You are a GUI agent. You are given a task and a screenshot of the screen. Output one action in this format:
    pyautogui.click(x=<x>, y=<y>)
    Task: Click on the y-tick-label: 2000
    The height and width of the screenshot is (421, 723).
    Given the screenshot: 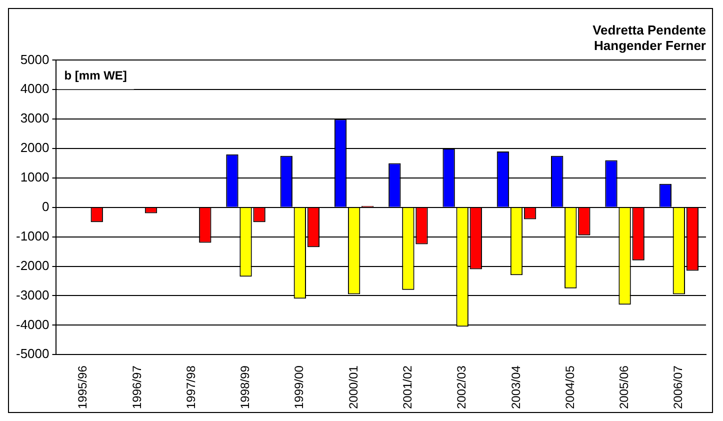 What is the action you would take?
    pyautogui.click(x=35, y=148)
    